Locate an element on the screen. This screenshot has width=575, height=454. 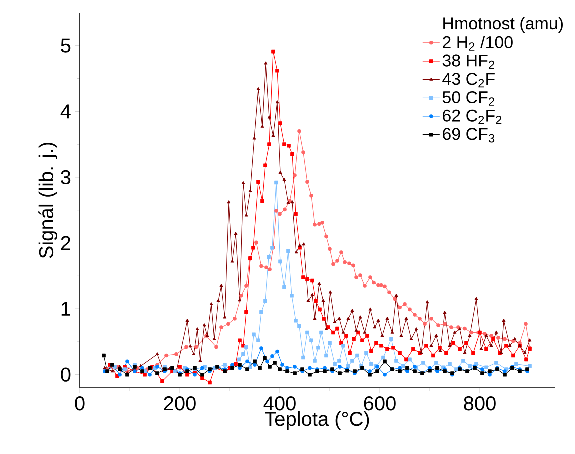
x-tick-label: 400 is located at coordinates (280, 403).